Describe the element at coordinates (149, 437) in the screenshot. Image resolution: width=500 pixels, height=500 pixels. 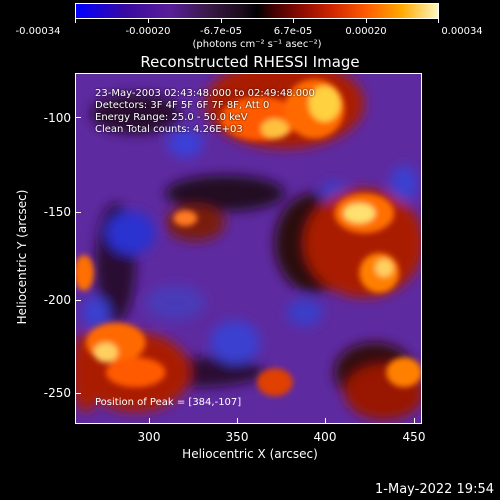
I see `x-tick-label: 300` at that location.